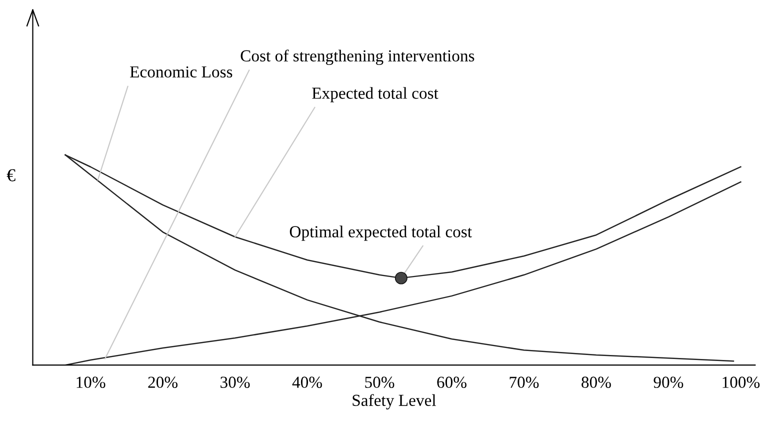 The width and height of the screenshot is (762, 429). Describe the element at coordinates (181, 72) in the screenshot. I see `annotation: Economic Loss` at that location.